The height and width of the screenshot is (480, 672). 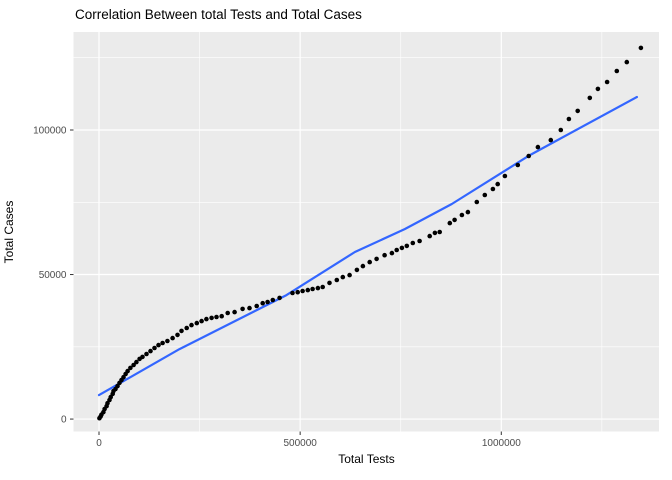 I want to click on x-axis-title: Total Tests, so click(x=366, y=459).